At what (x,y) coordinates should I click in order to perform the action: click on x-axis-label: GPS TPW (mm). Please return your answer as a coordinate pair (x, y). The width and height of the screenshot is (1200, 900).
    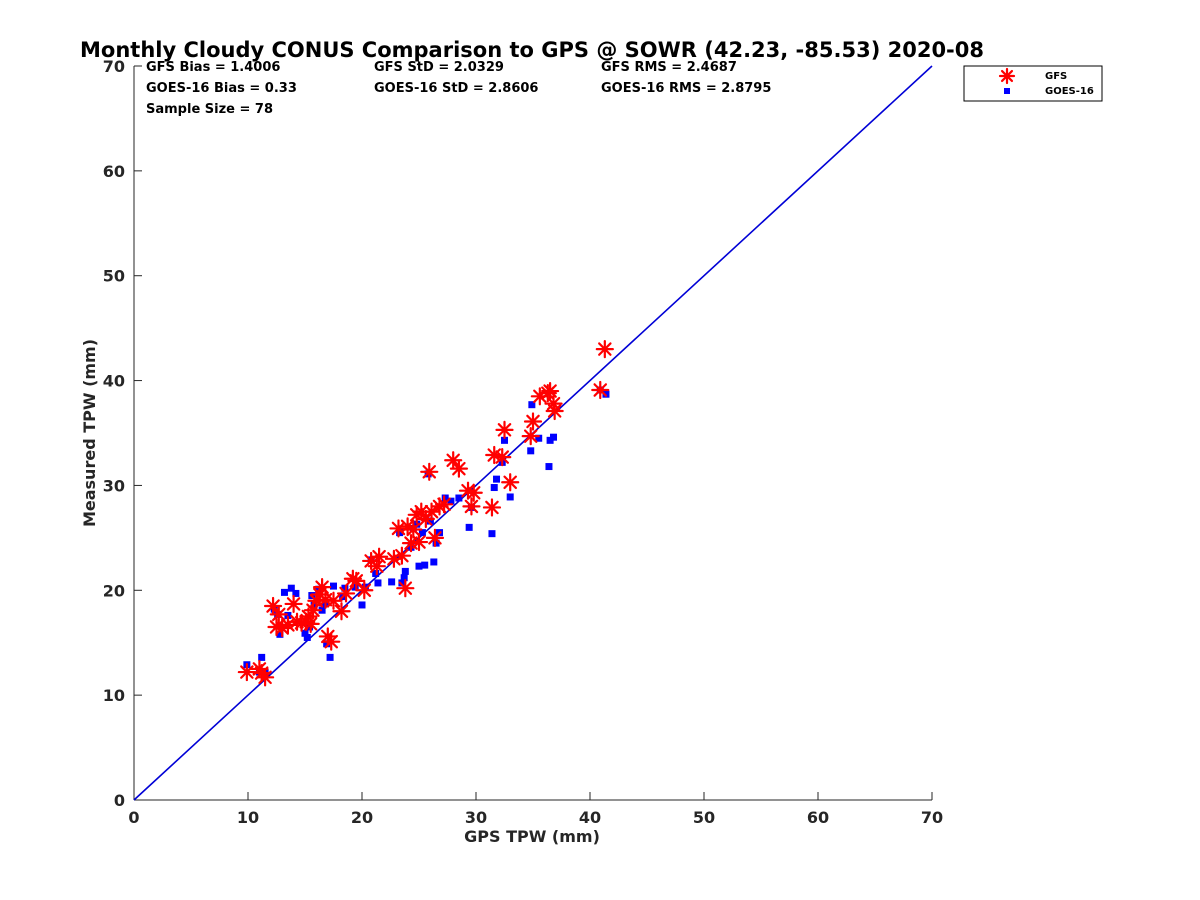
    Looking at the image, I should click on (532, 836).